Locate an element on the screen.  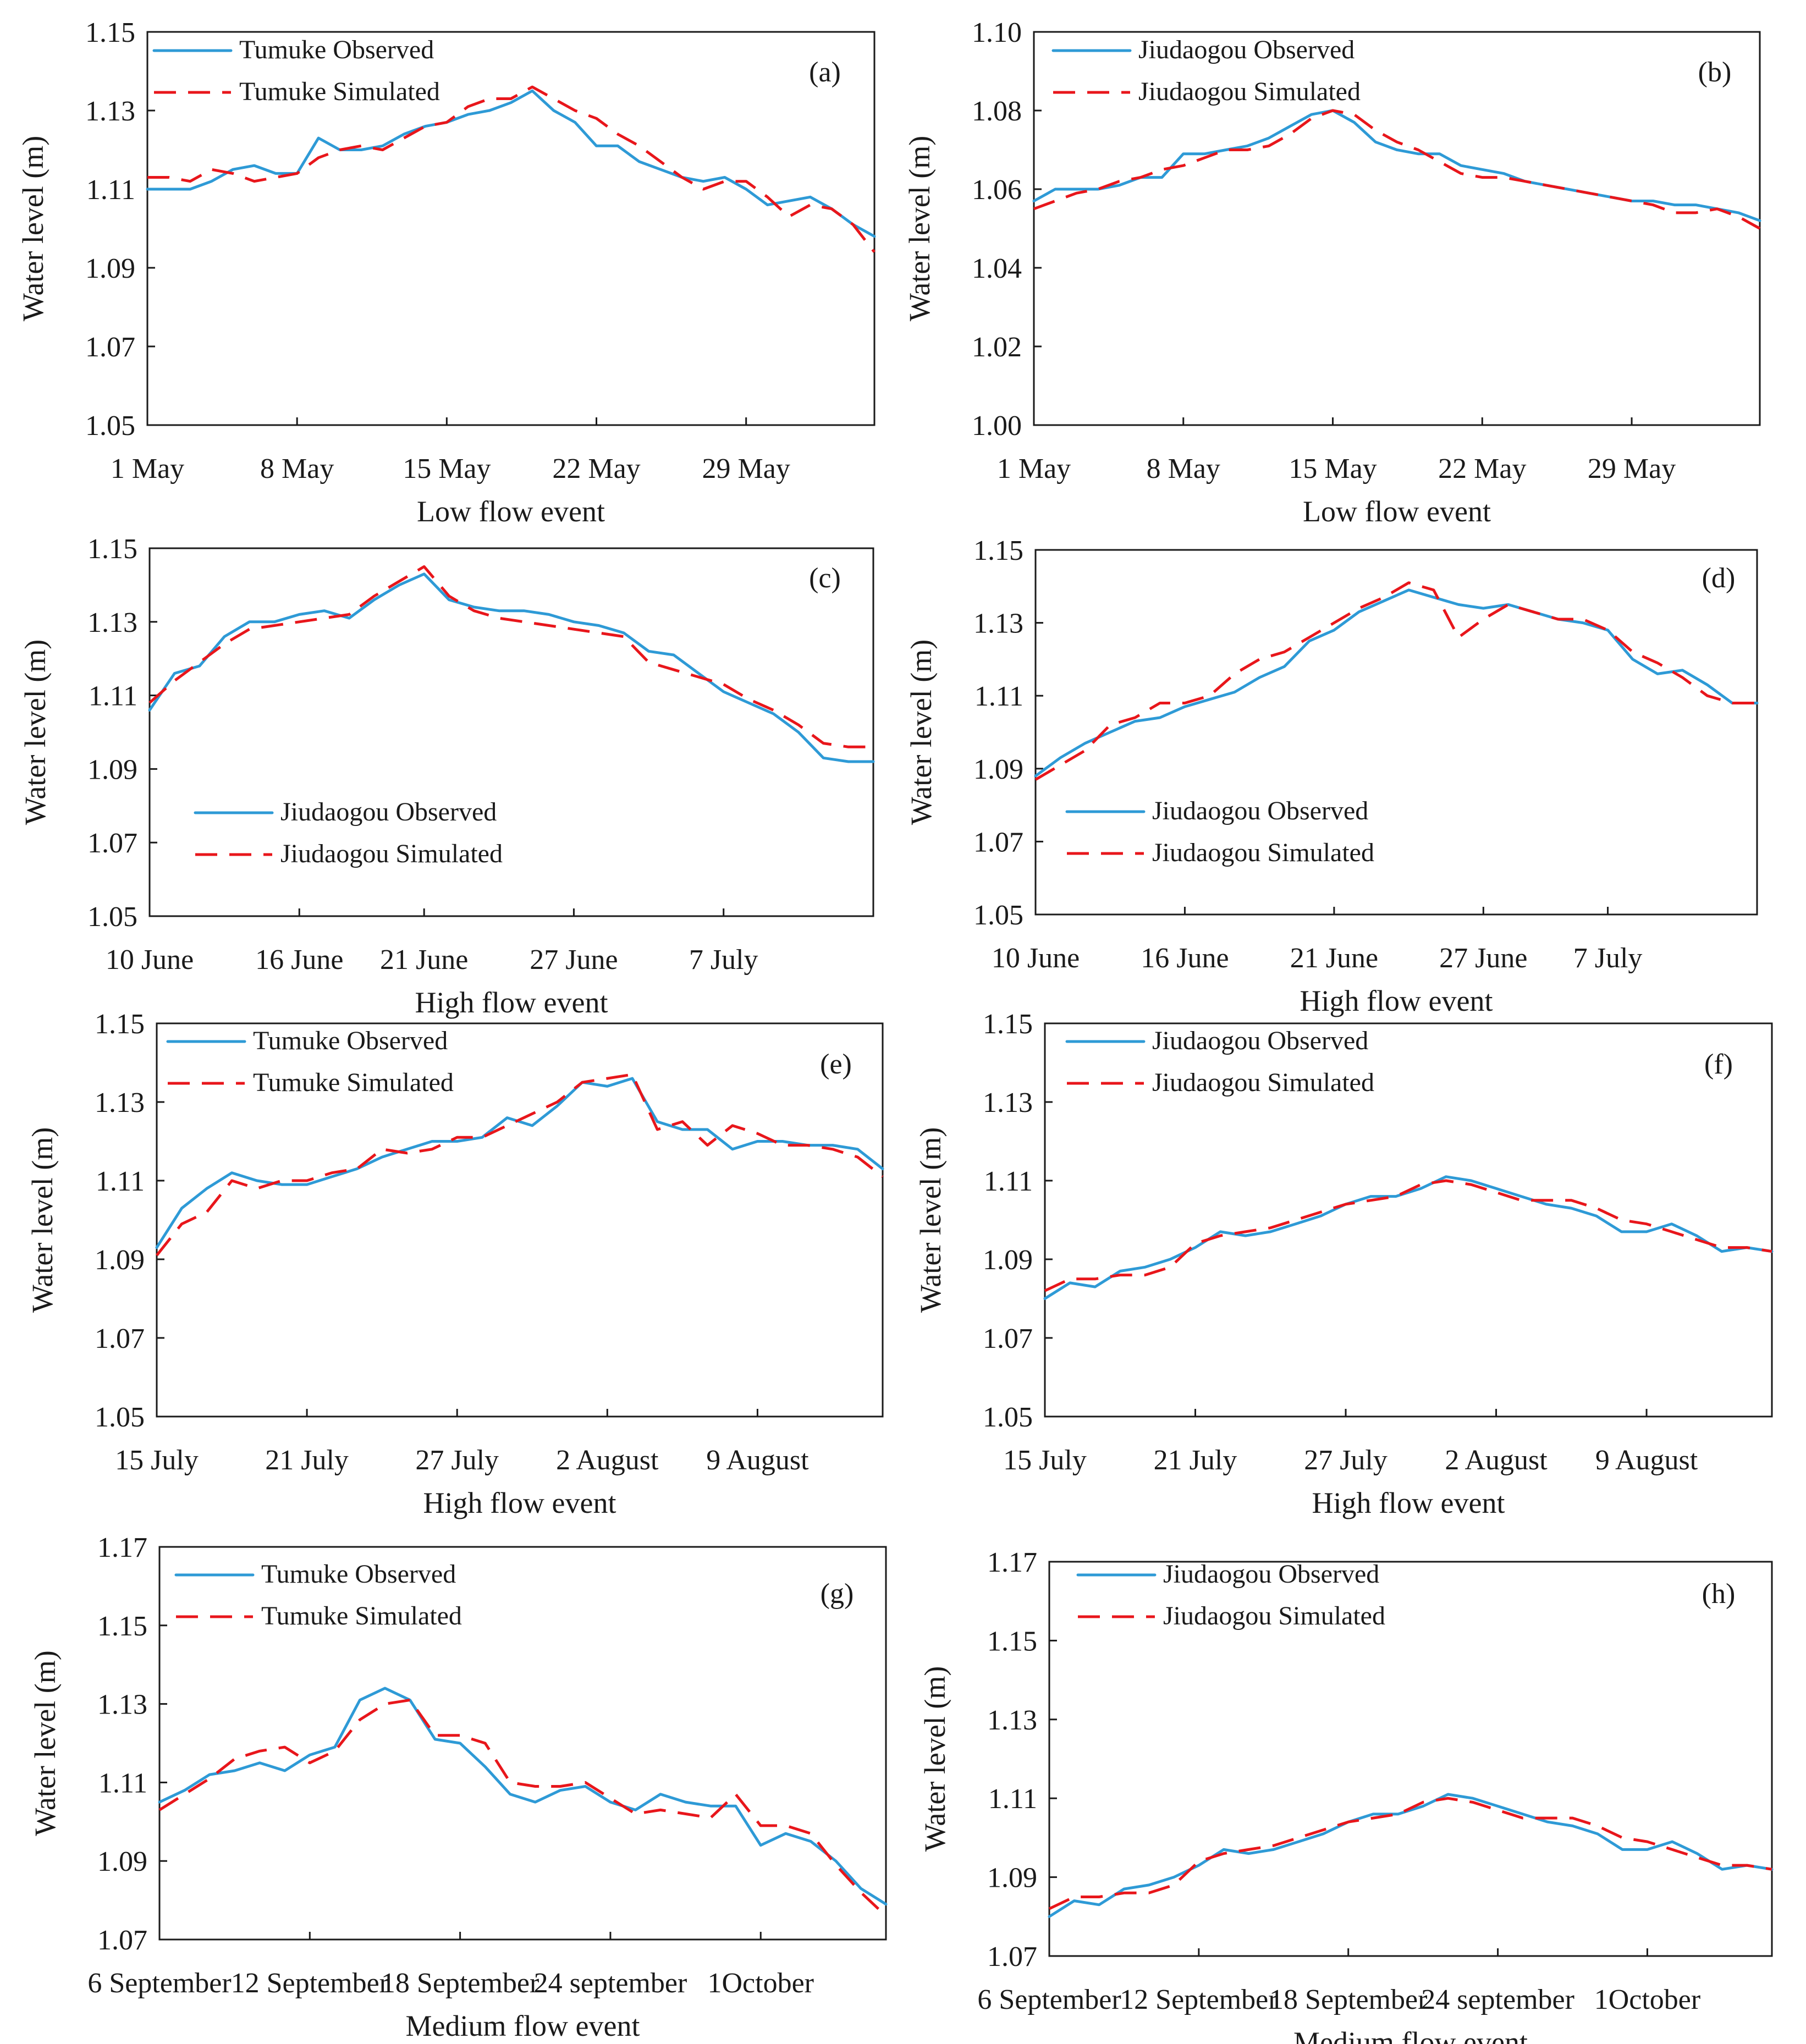
x-tick-label: 12 September is located at coordinates (1199, 1999).